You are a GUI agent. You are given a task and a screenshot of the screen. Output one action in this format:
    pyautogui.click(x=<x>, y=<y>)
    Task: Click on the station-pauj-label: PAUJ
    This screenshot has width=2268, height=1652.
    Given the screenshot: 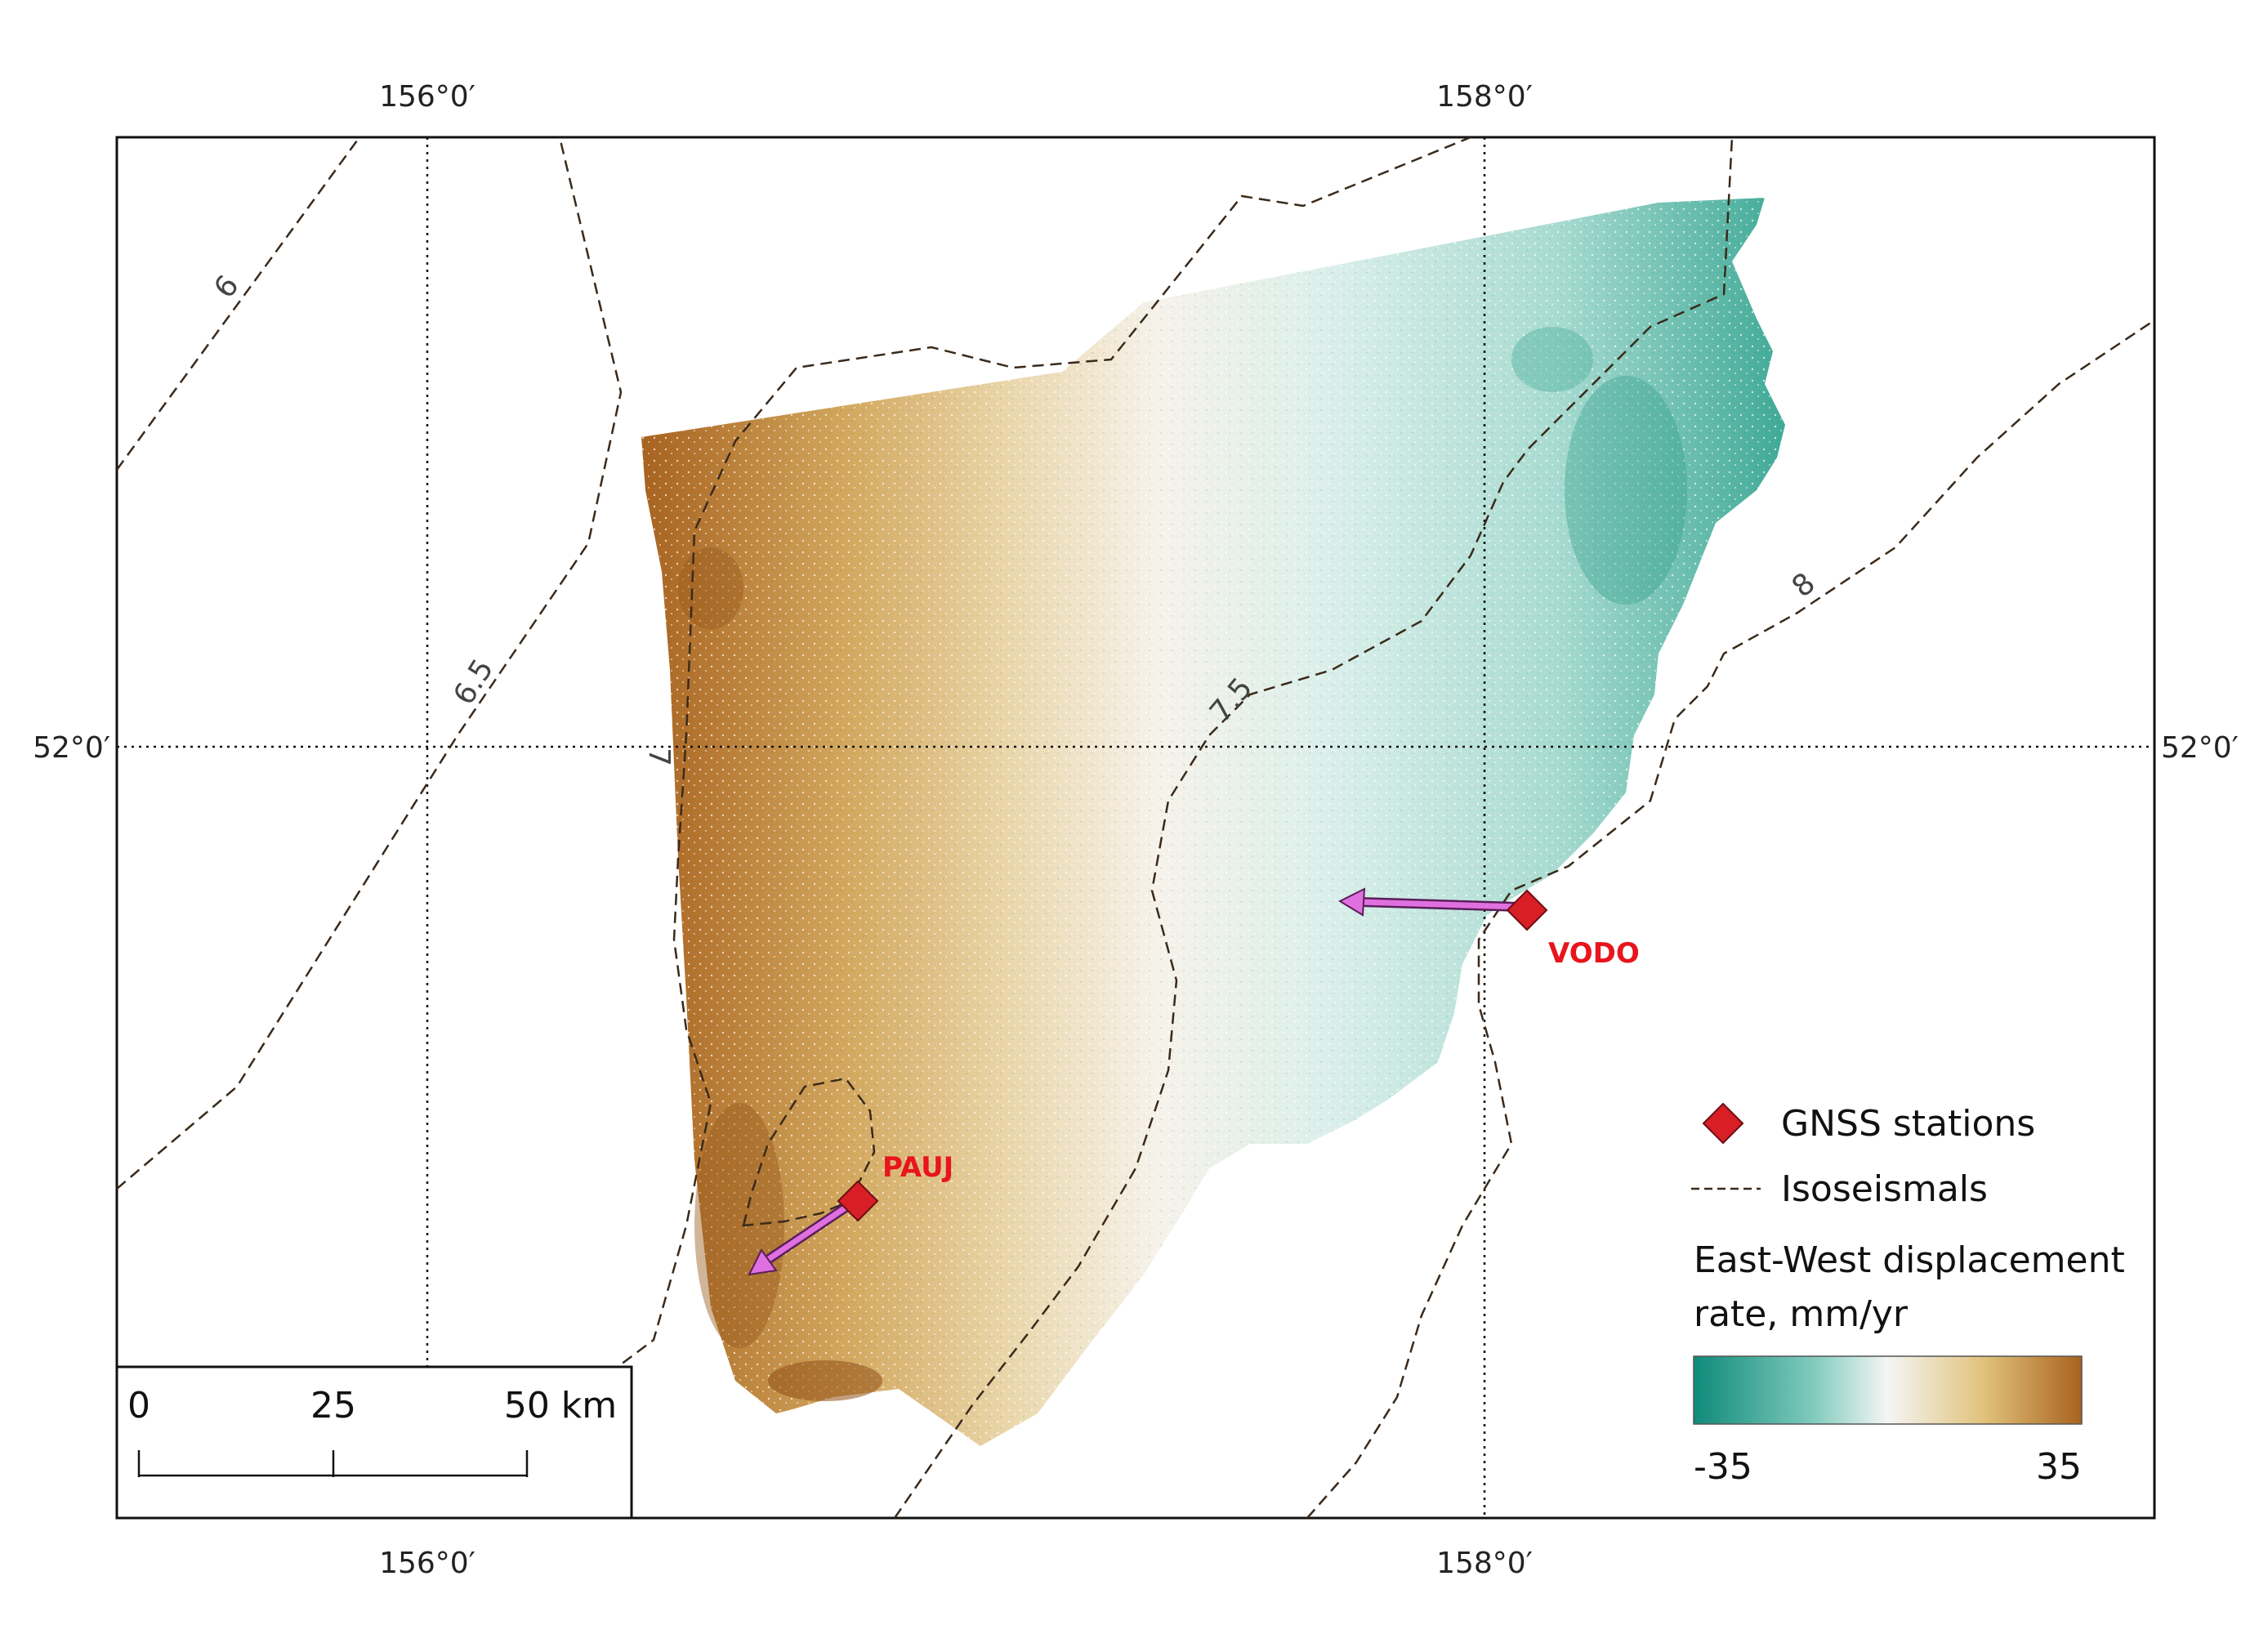 What is the action you would take?
    pyautogui.click(x=917, y=1167)
    